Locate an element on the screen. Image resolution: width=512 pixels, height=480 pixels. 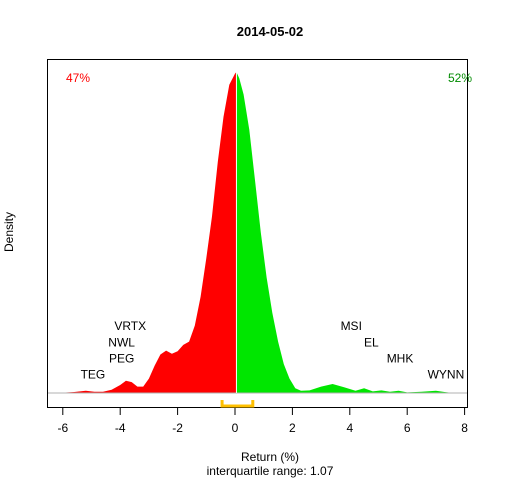
x-tick-label: 8 is located at coordinates (464, 428).